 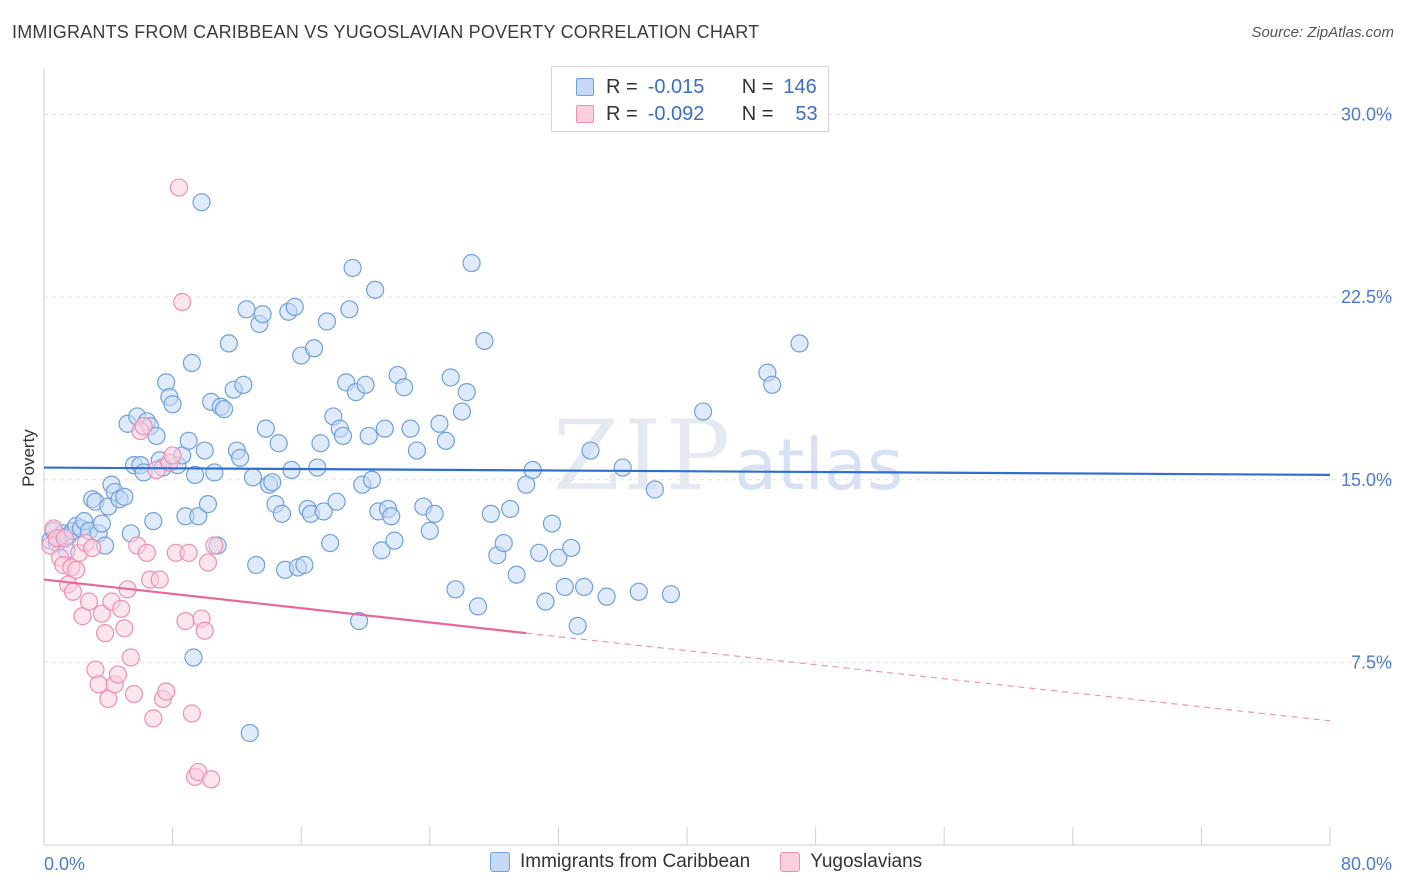 I want to click on source-label: Source: ZipAtlas.com, so click(x=1322, y=32).